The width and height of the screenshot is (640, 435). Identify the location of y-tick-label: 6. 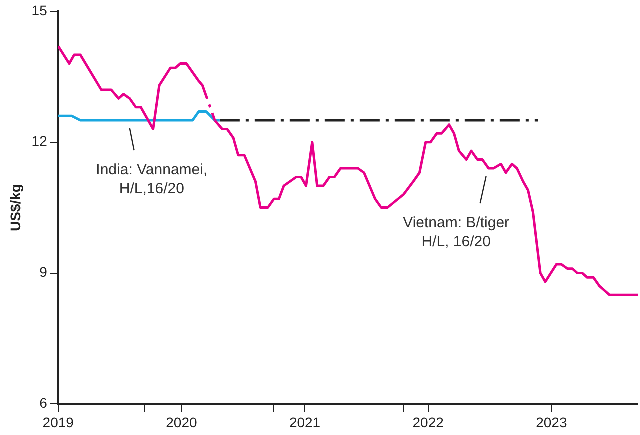
(44, 403).